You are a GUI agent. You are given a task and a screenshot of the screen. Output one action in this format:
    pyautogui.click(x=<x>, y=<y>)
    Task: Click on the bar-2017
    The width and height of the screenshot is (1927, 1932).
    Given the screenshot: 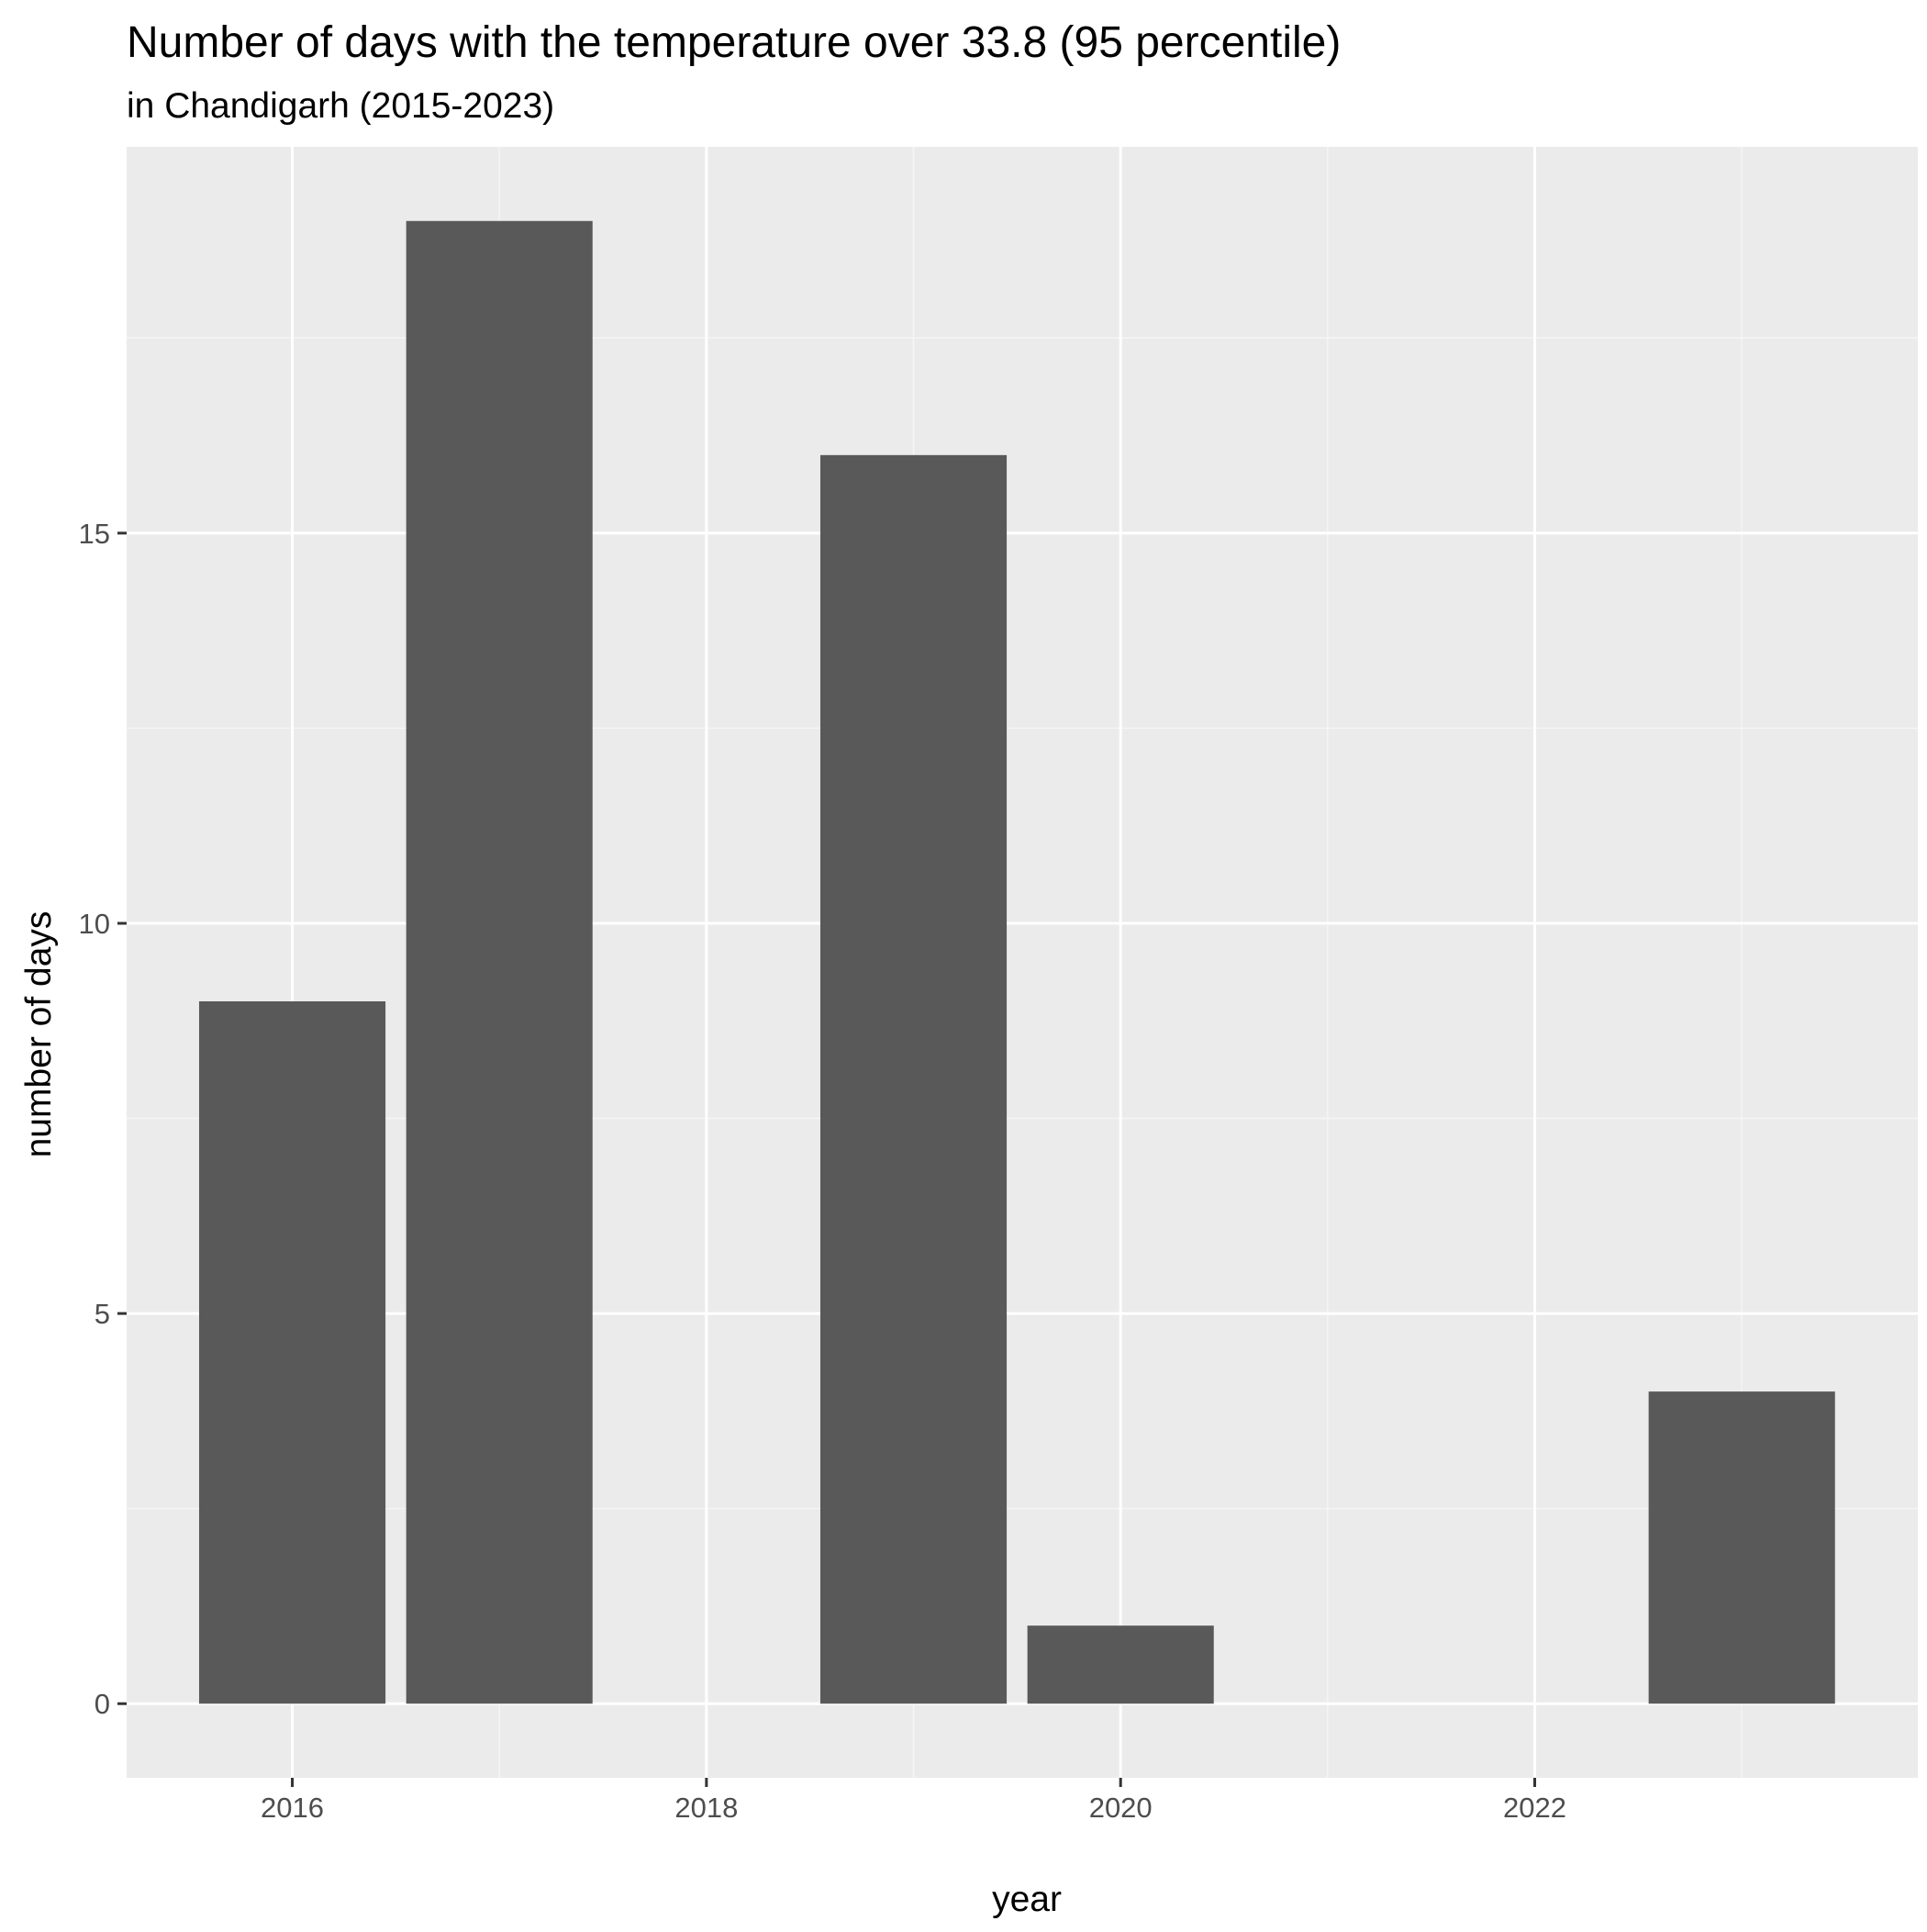 What is the action you would take?
    pyautogui.click(x=499, y=962)
    